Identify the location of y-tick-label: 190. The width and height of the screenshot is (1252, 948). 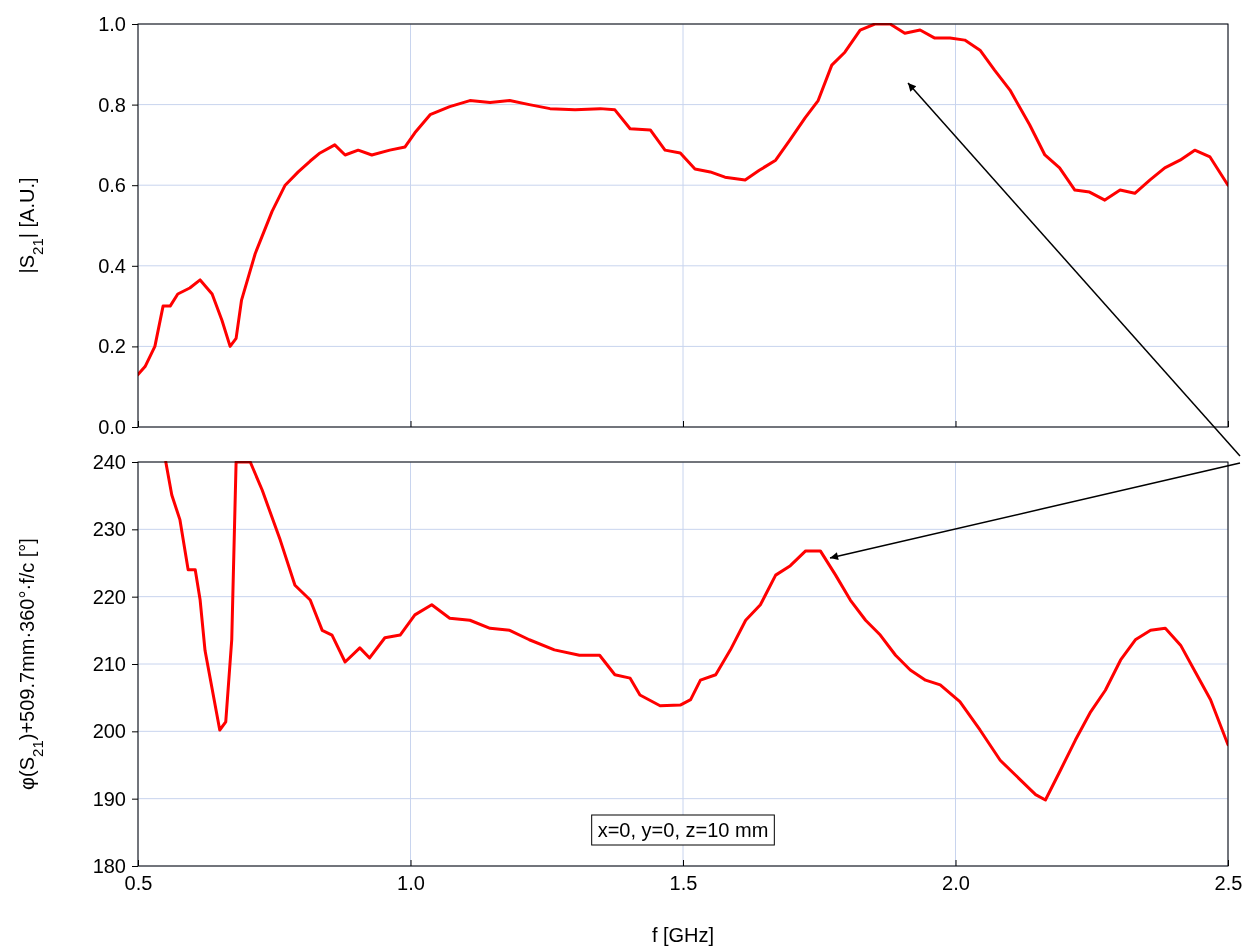
(109, 798).